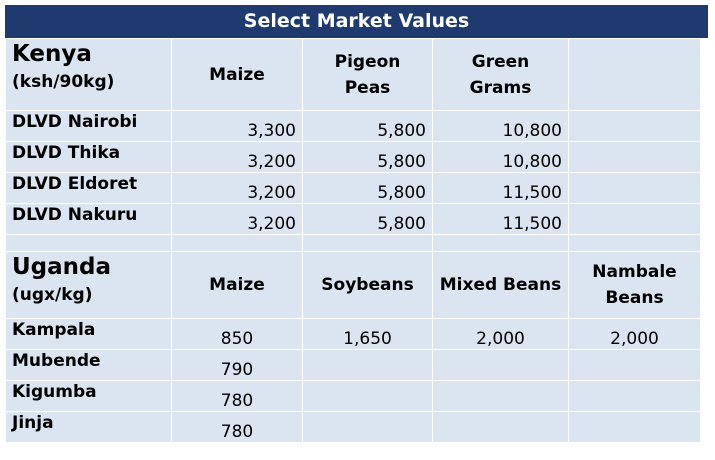  Describe the element at coordinates (367, 74) in the screenshot. I see `kenya-column-header: Pigeon Peas` at that location.